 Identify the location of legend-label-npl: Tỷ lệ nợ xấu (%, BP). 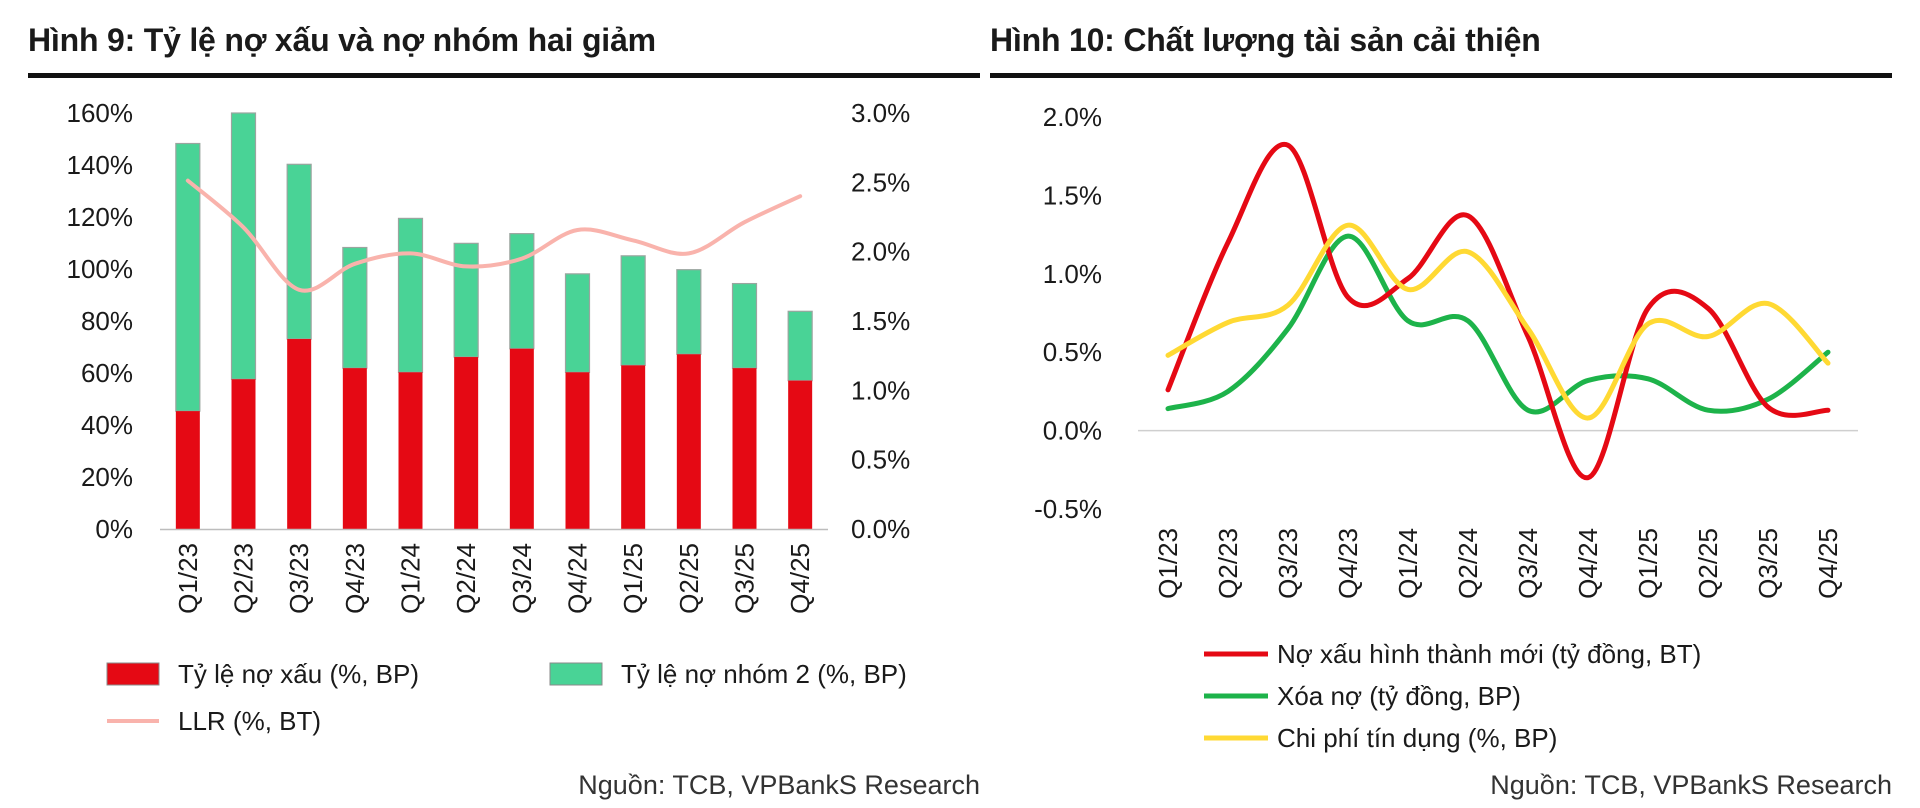
(298, 674).